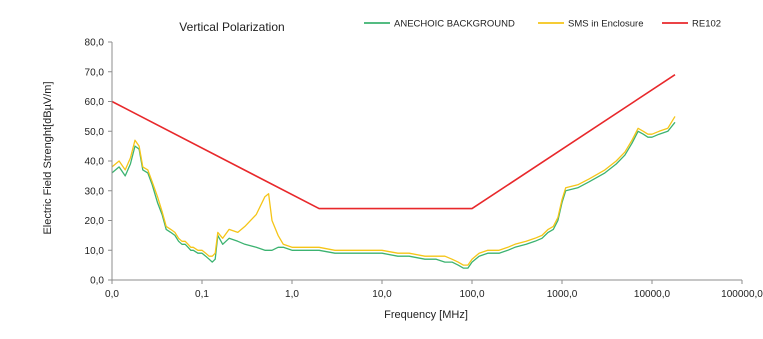 The width and height of the screenshot is (763, 339). I want to click on y-tick-label: 10,0, so click(95, 251).